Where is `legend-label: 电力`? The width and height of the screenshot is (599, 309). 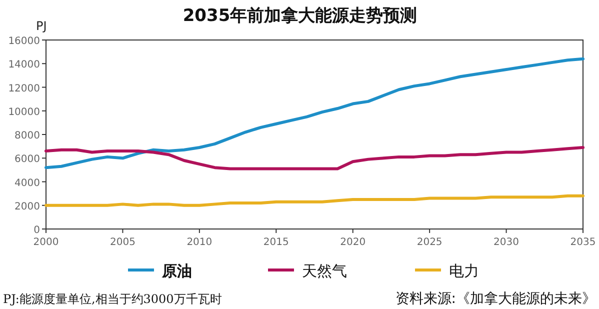 legend-label: 电力 is located at coordinates (464, 271).